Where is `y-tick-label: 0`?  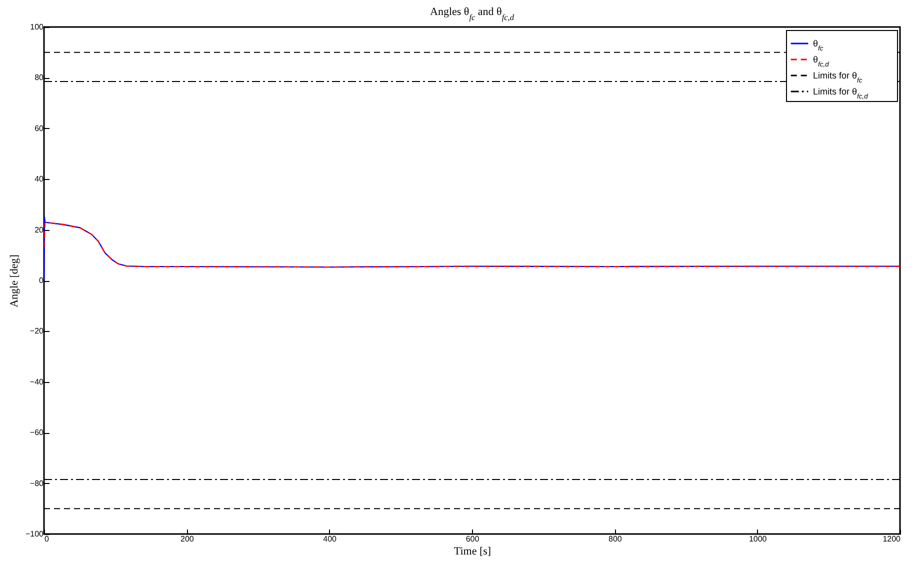
y-tick-label: 0 is located at coordinates (41, 280).